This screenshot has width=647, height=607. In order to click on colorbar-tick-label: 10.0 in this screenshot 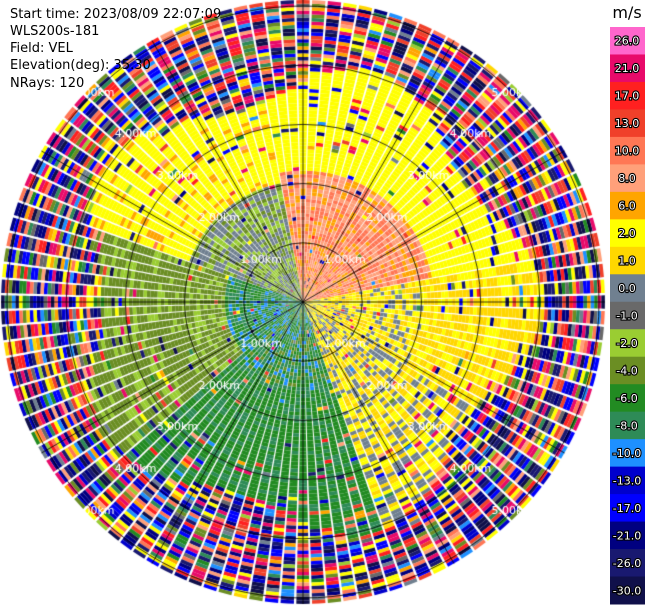, I will do `click(627, 151)`.